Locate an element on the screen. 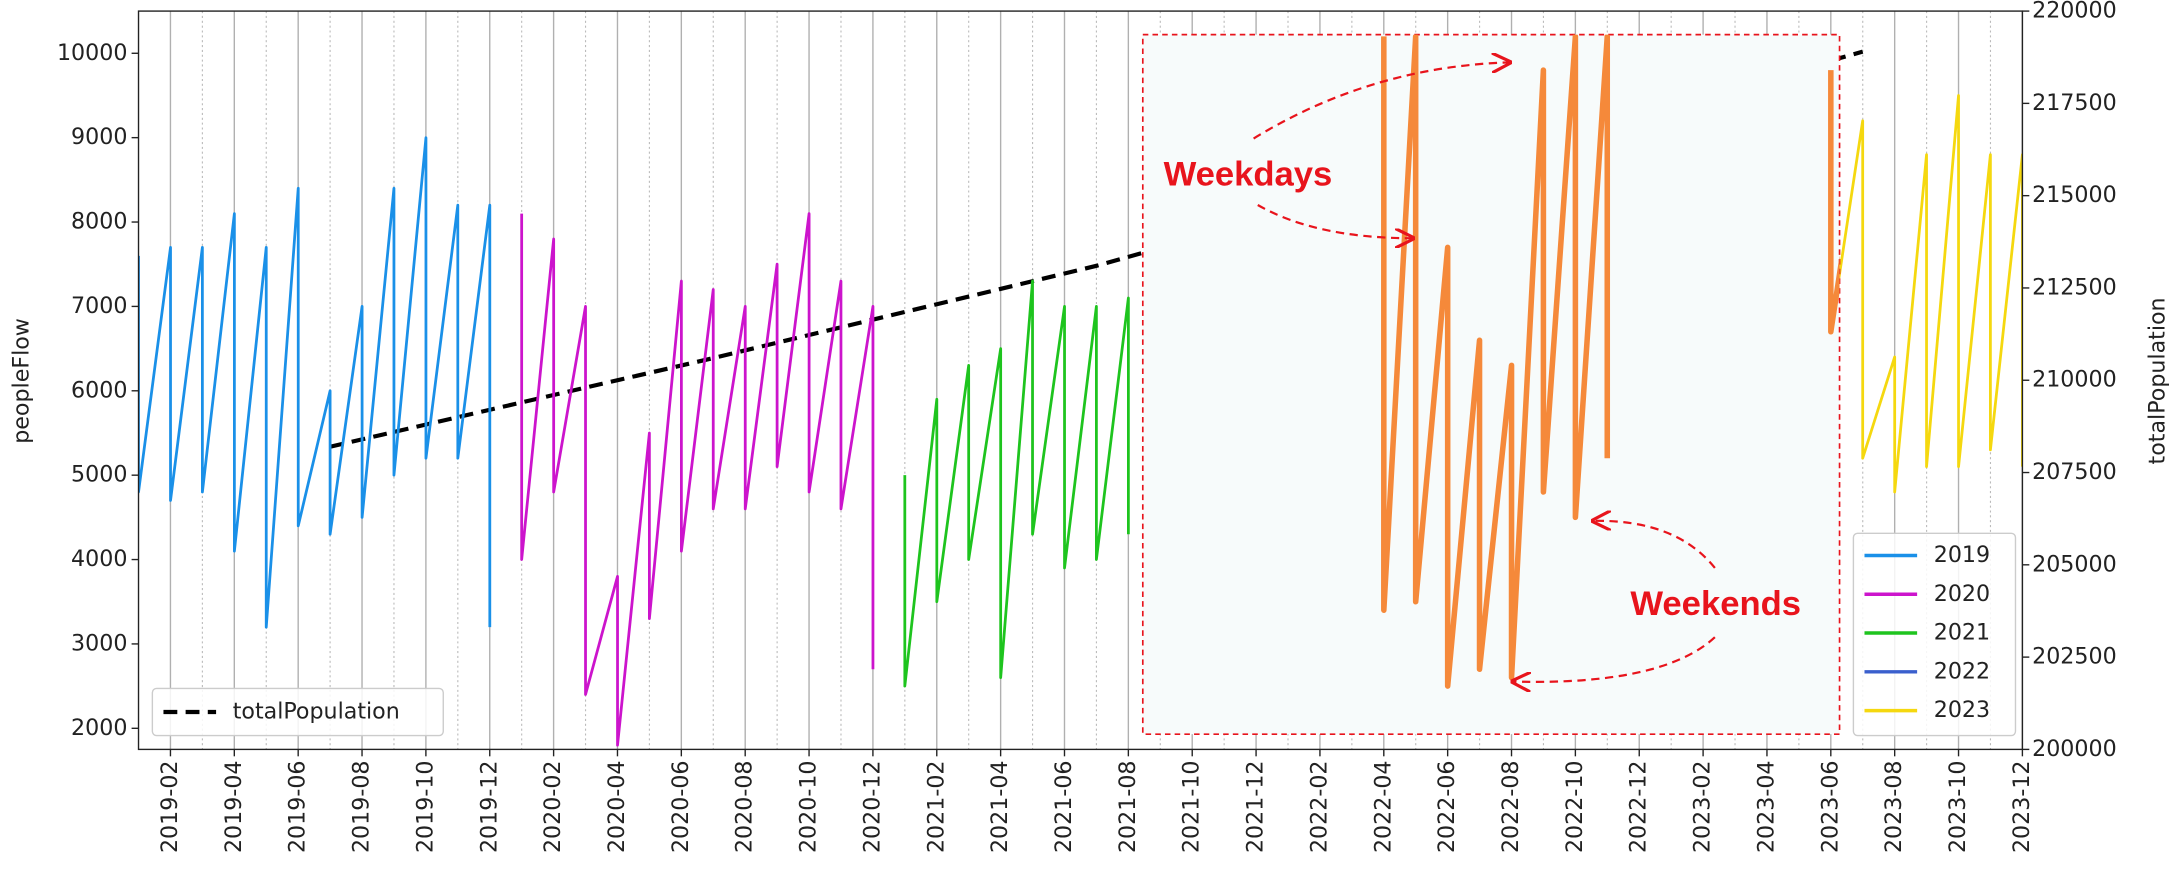 This screenshot has height=881, width=2172. x-tick-label: 2020-06 is located at coordinates (681, 806).